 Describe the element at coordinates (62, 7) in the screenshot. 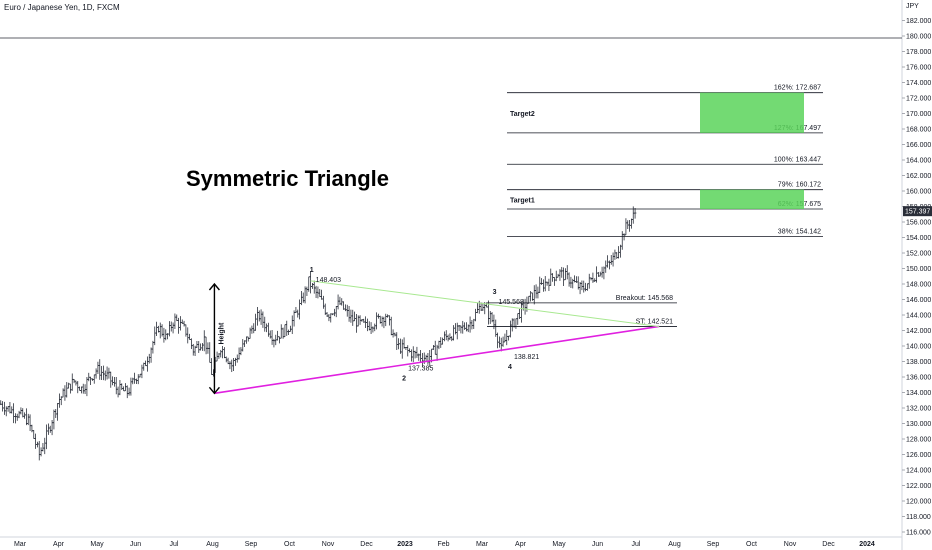

I see `chart-symbol-header: Euro / Japanese Yen, 1D, FXCM` at that location.